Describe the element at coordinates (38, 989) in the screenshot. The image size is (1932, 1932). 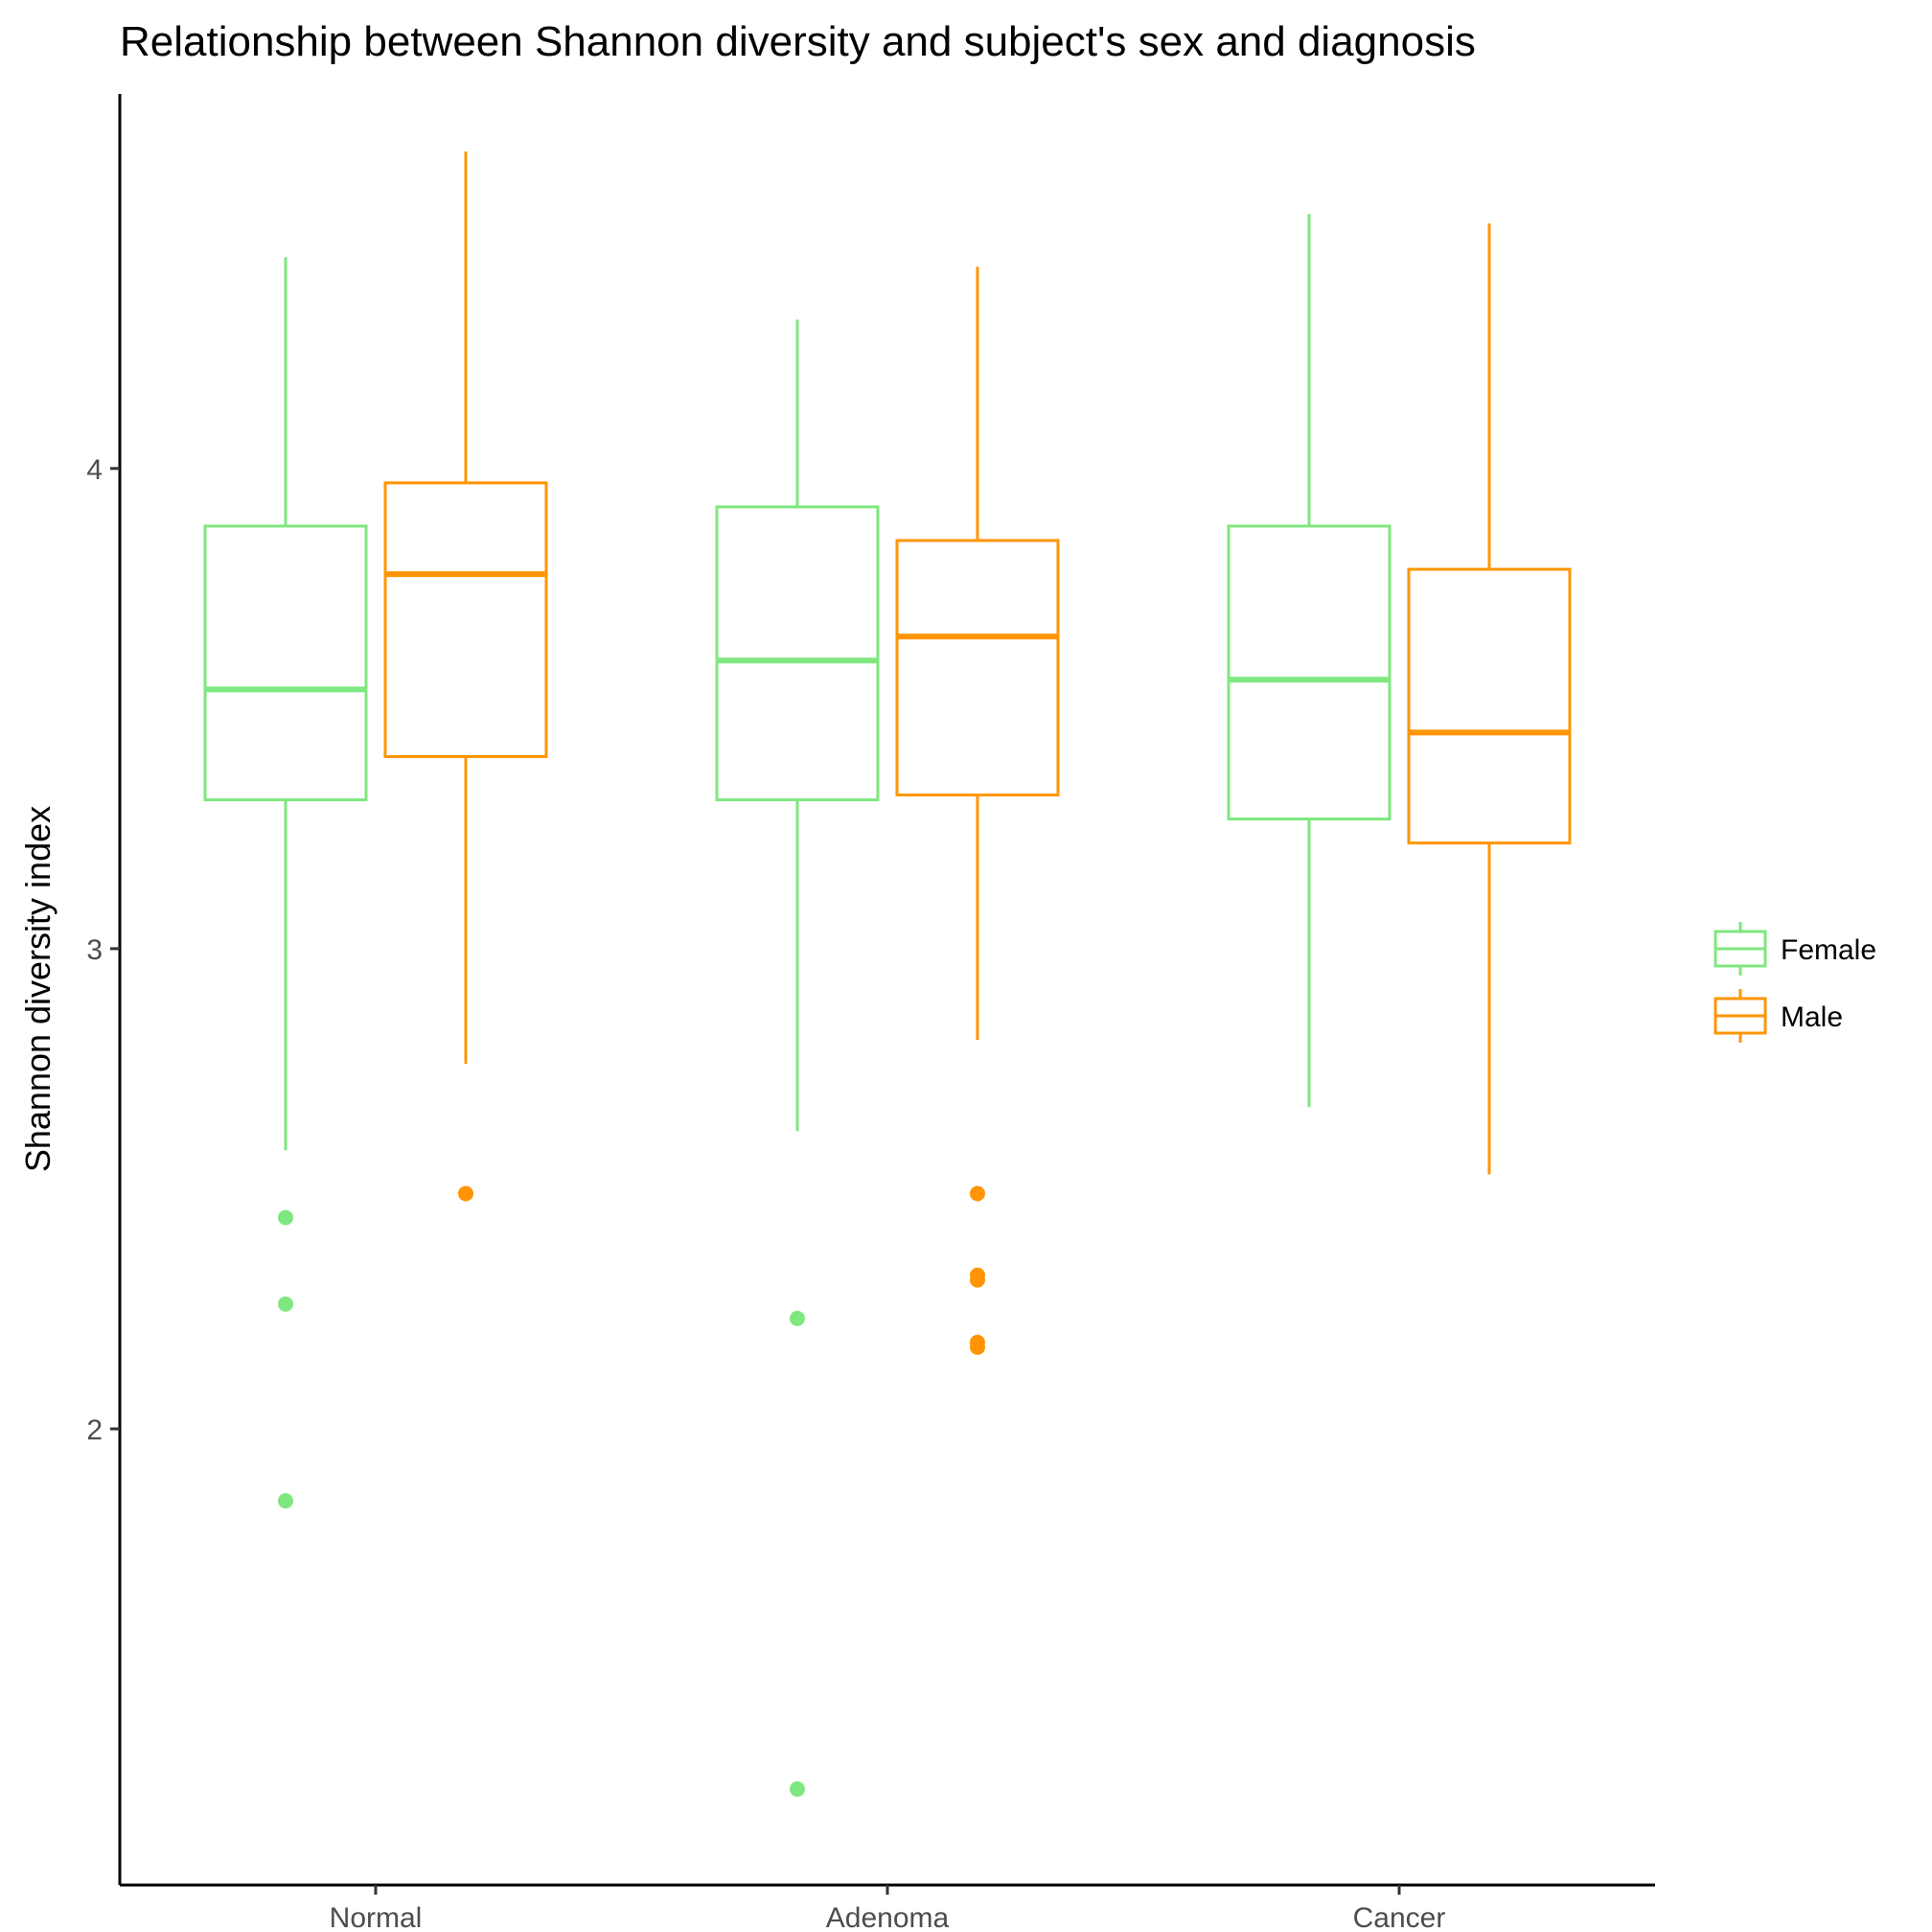
I see `y-axis-title: Shannon diversity index` at that location.